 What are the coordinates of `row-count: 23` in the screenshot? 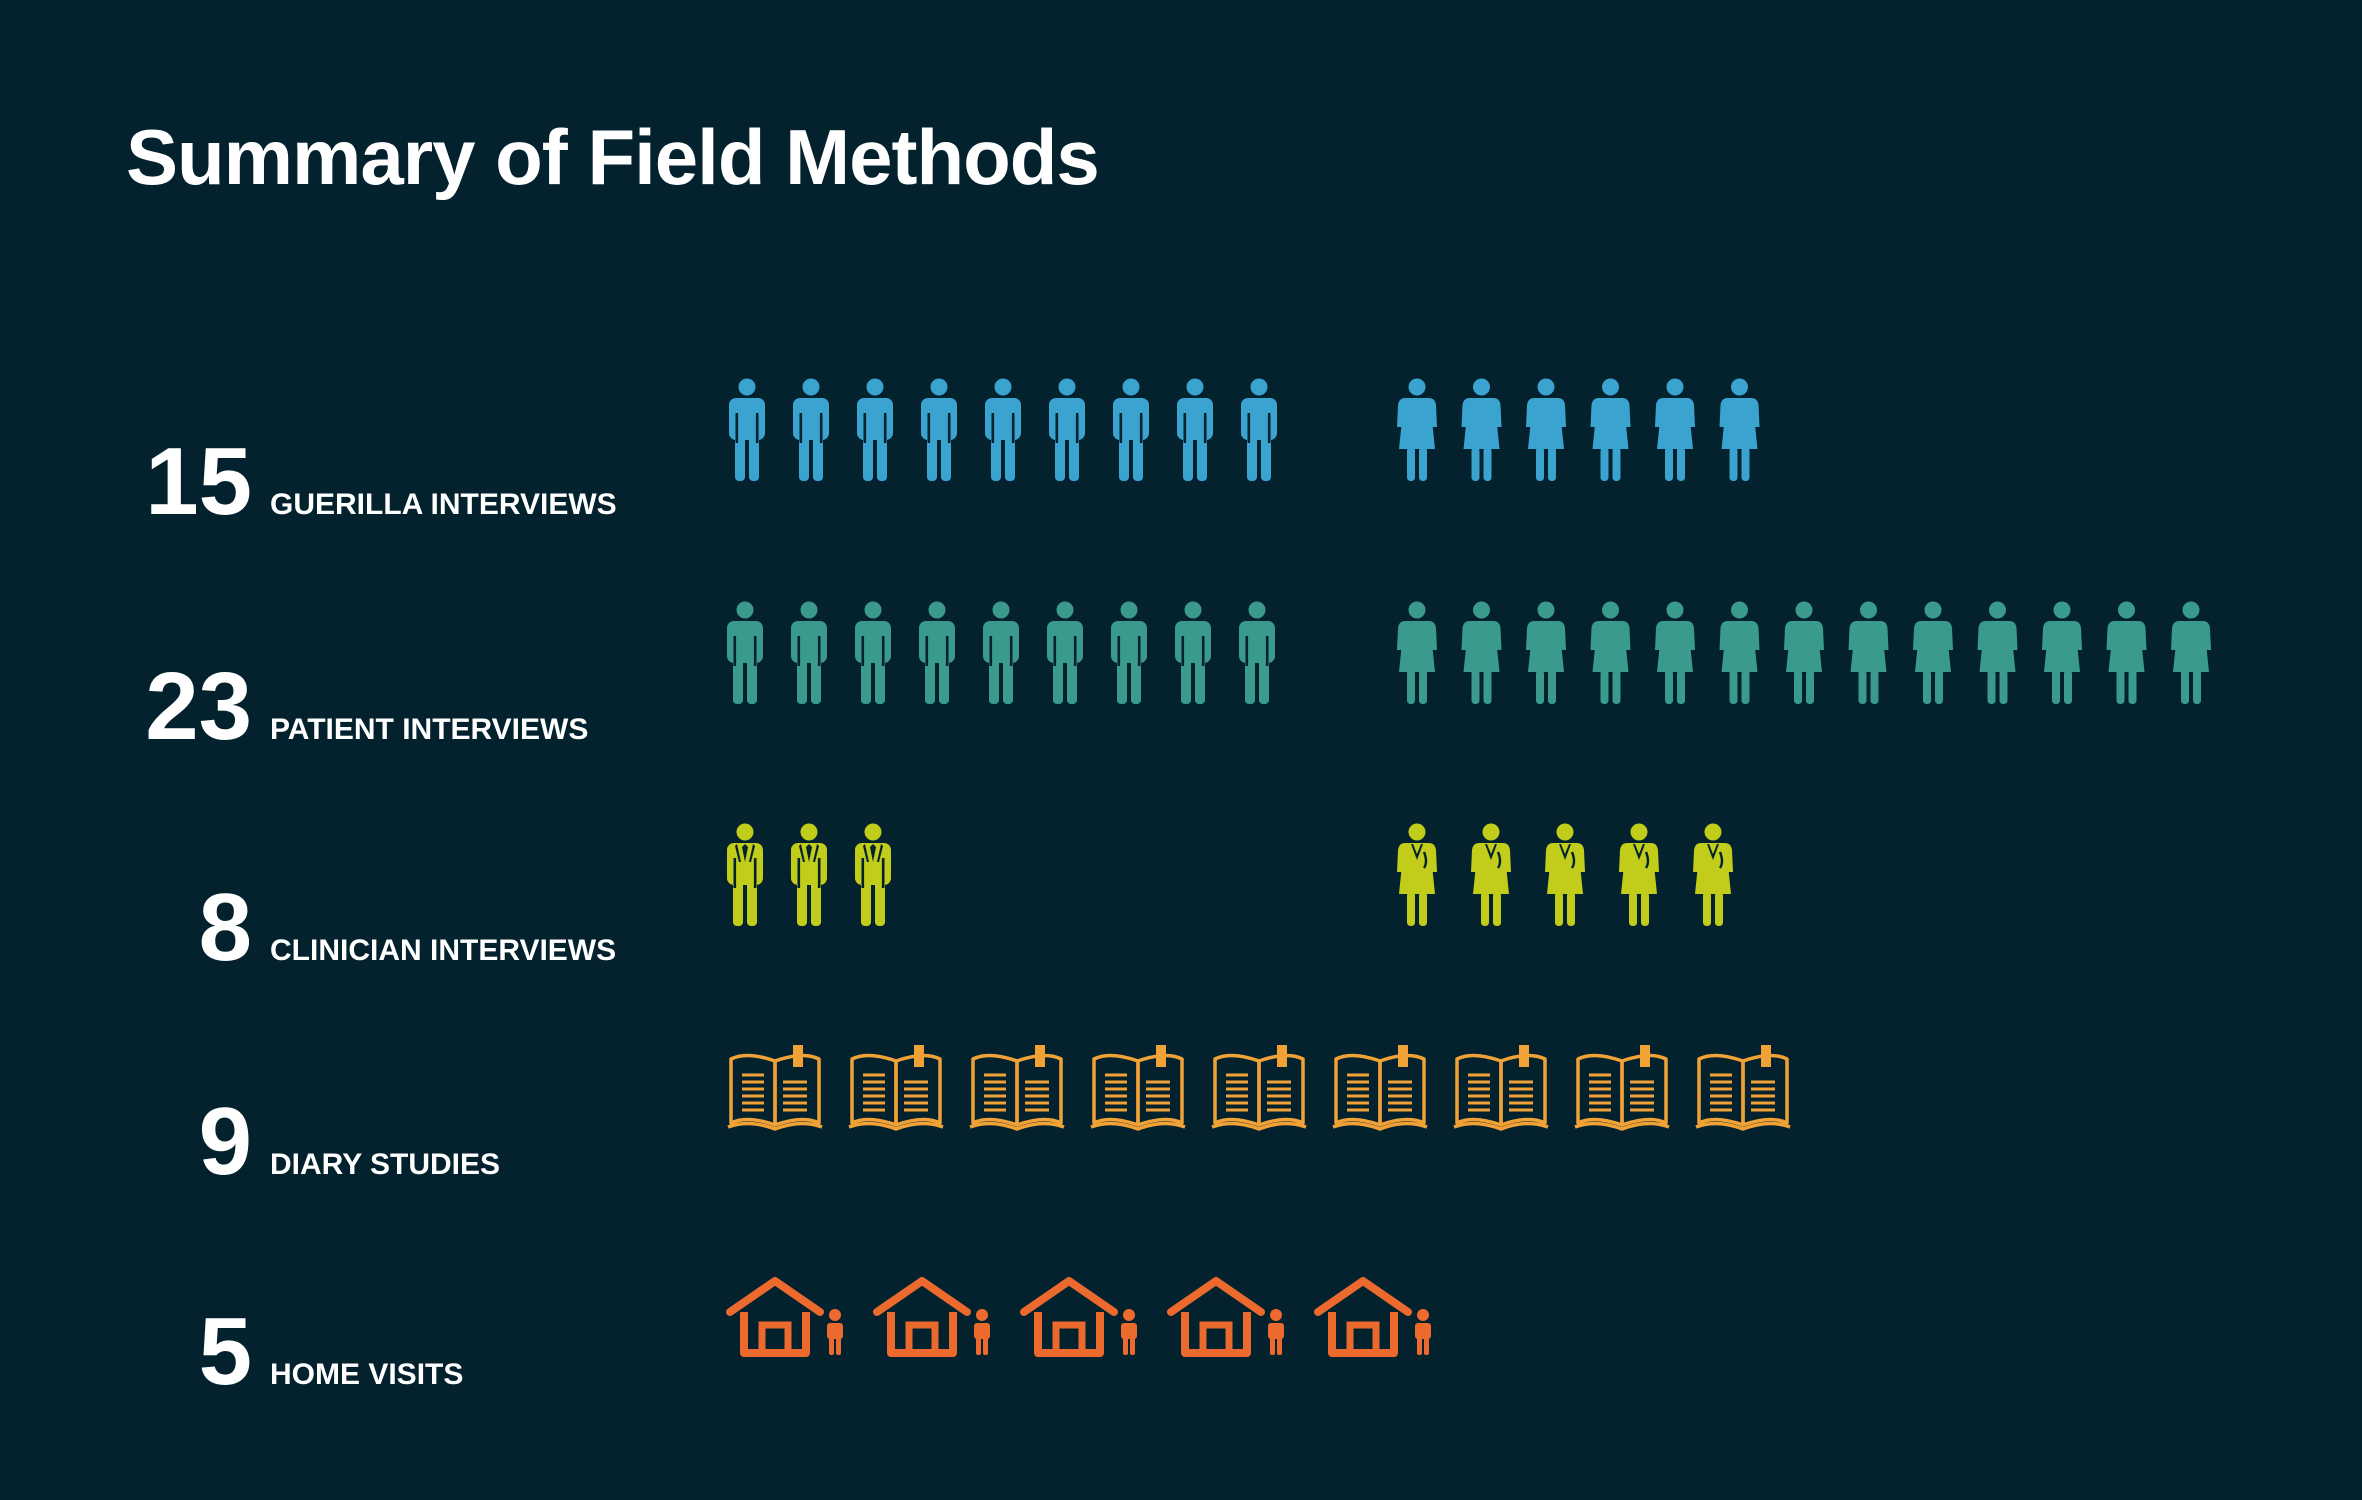 It's located at (198, 706).